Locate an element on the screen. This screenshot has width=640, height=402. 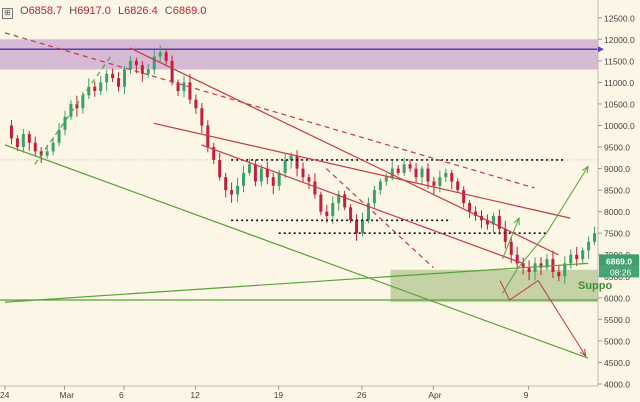
resistance-zone is located at coordinates (299, 54).